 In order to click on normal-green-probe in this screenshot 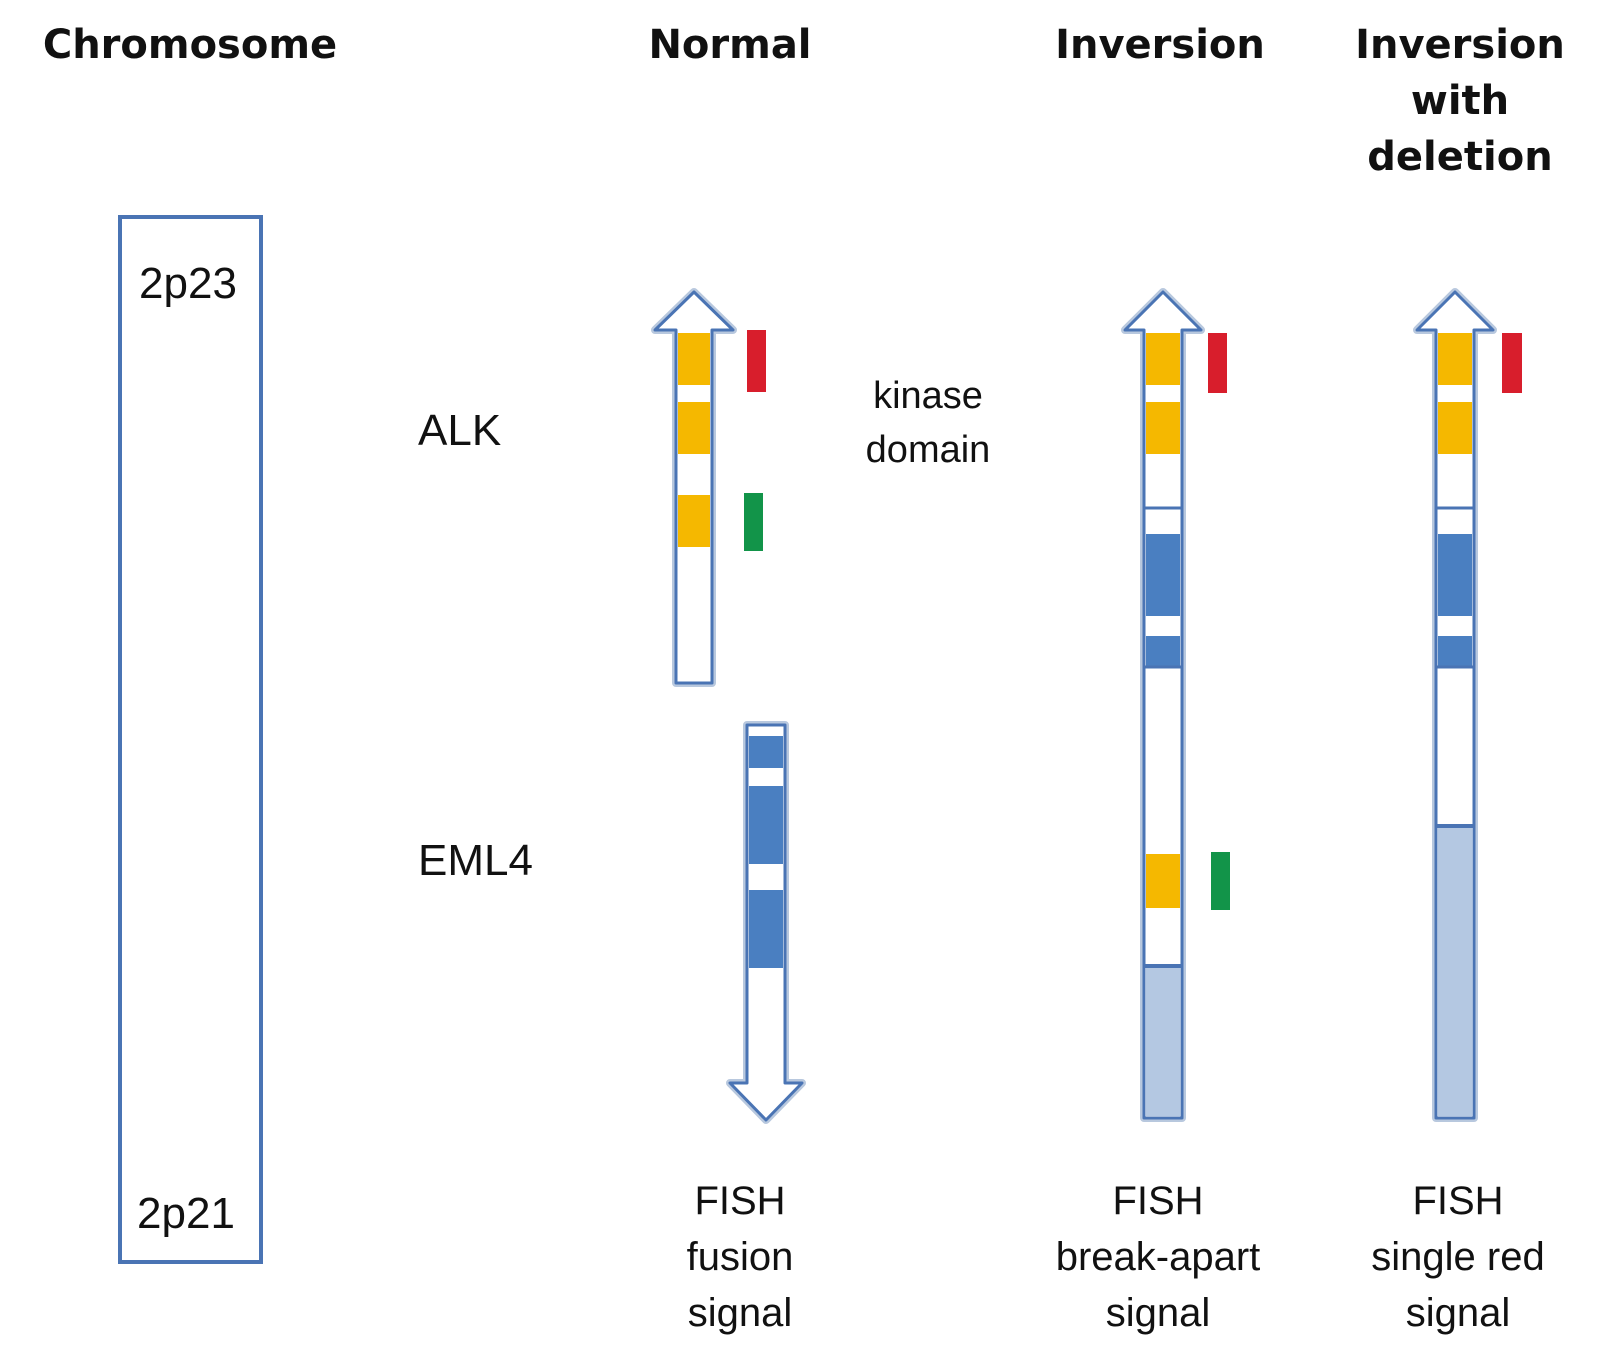, I will do `click(753, 522)`.